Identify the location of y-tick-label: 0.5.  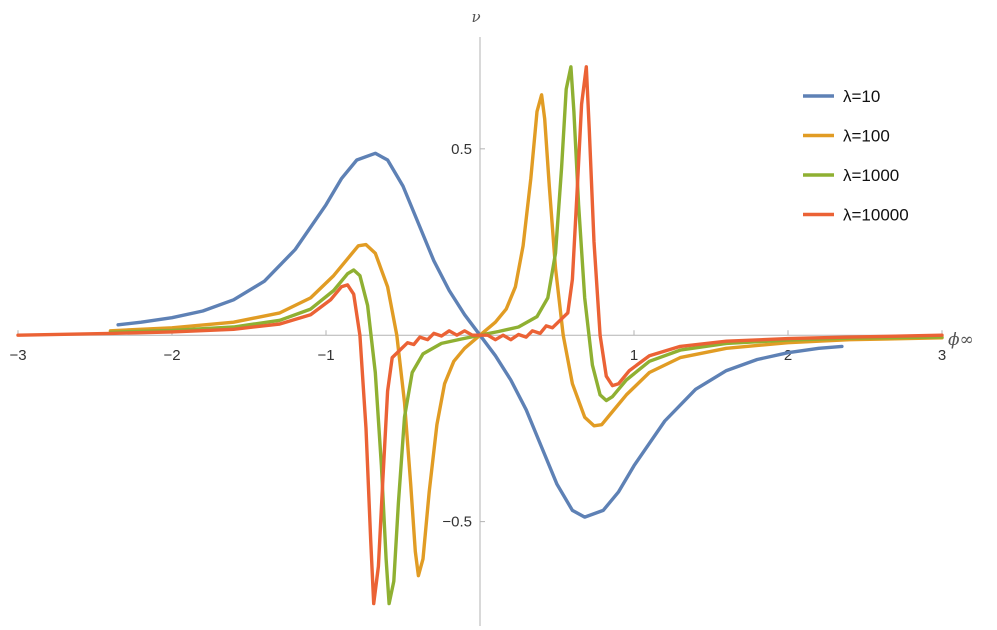
(461, 149).